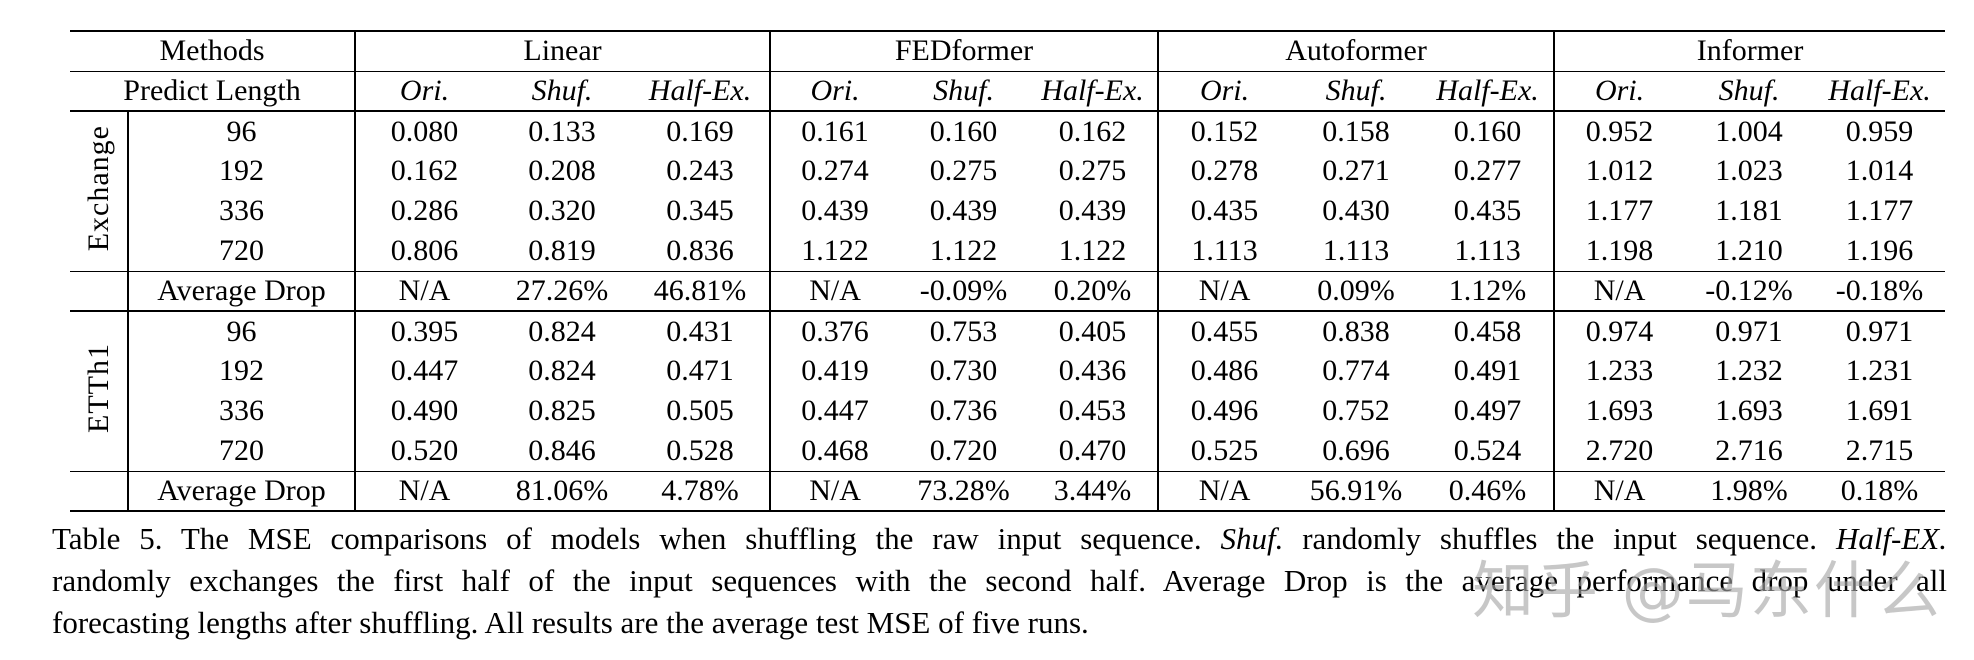 Image resolution: width=1974 pixels, height=660 pixels. What do you see at coordinates (963, 450) in the screenshot?
I see `table-cell: 0.720` at bounding box center [963, 450].